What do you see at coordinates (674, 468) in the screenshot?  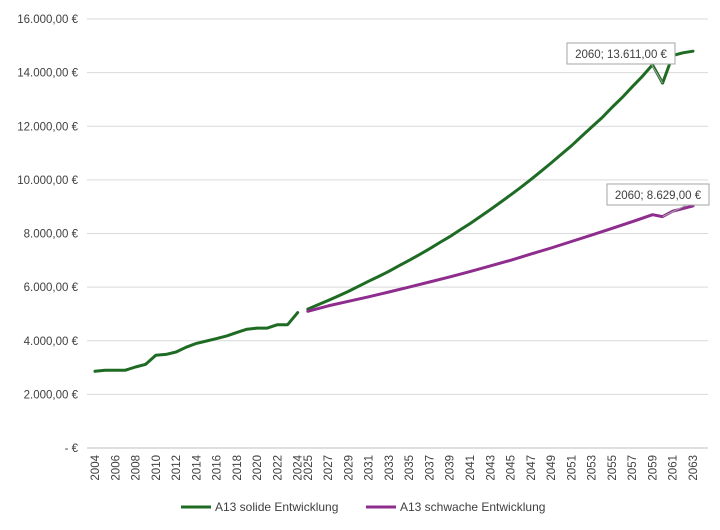 I see `x-tick-label: 2061` at bounding box center [674, 468].